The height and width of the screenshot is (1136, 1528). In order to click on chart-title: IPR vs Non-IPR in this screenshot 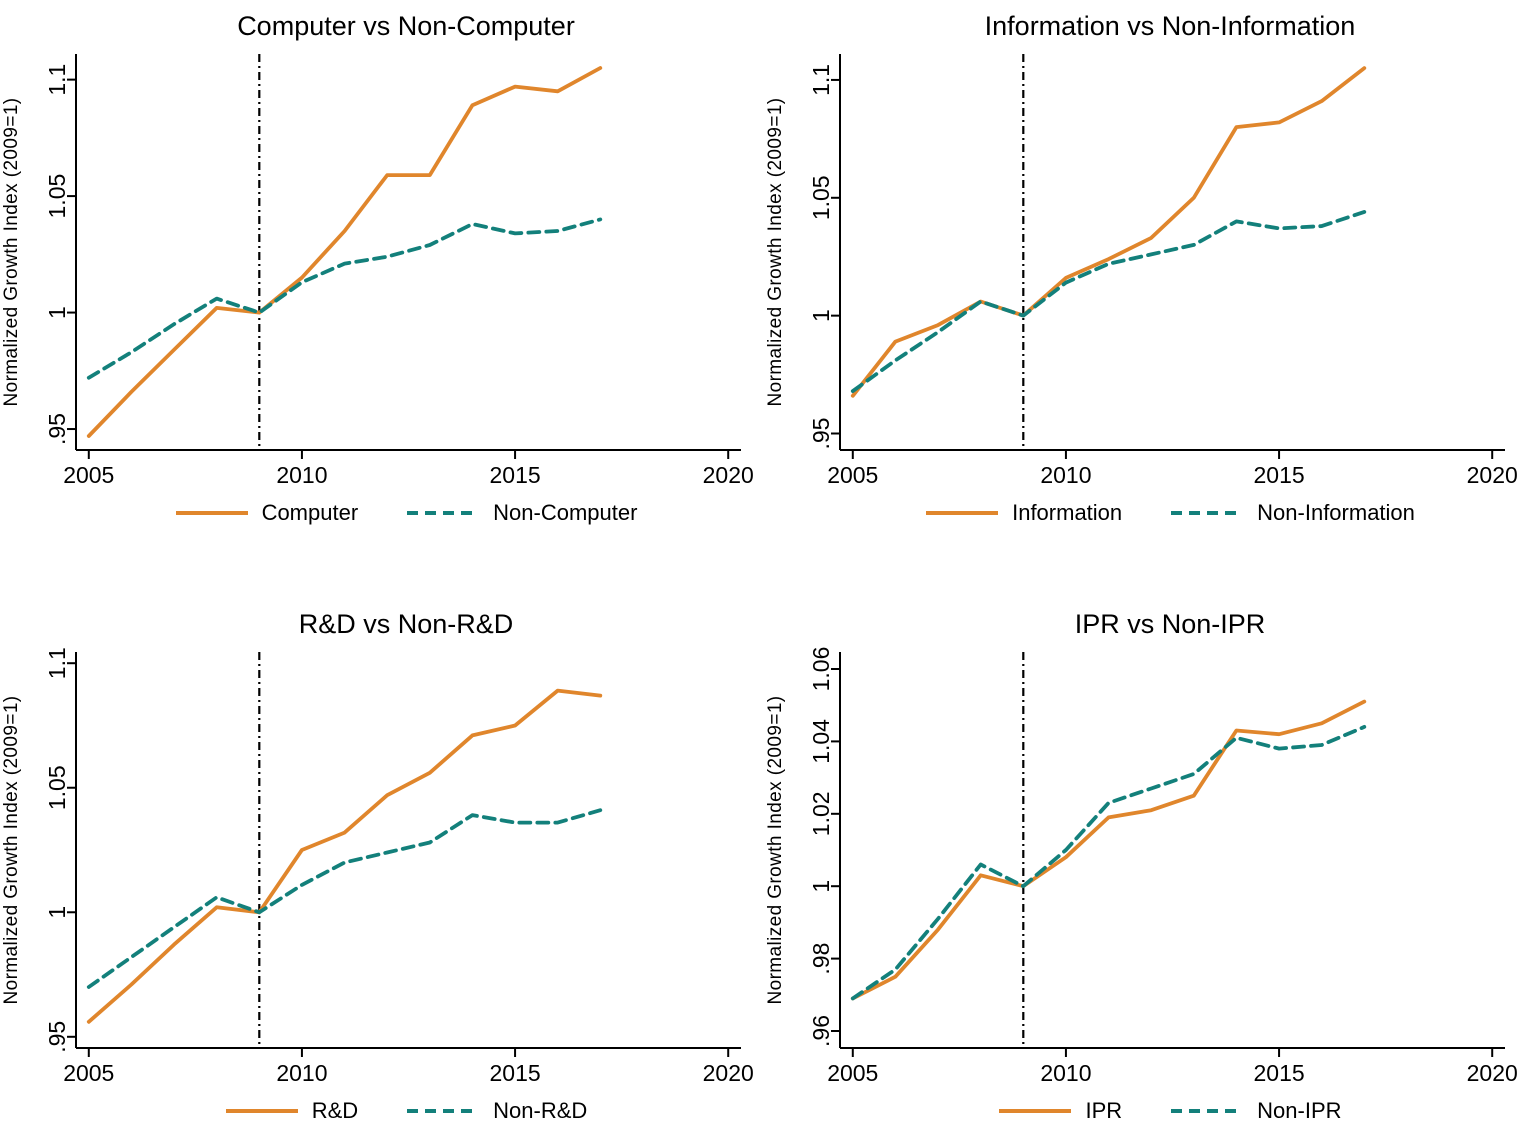, I will do `click(1170, 624)`.